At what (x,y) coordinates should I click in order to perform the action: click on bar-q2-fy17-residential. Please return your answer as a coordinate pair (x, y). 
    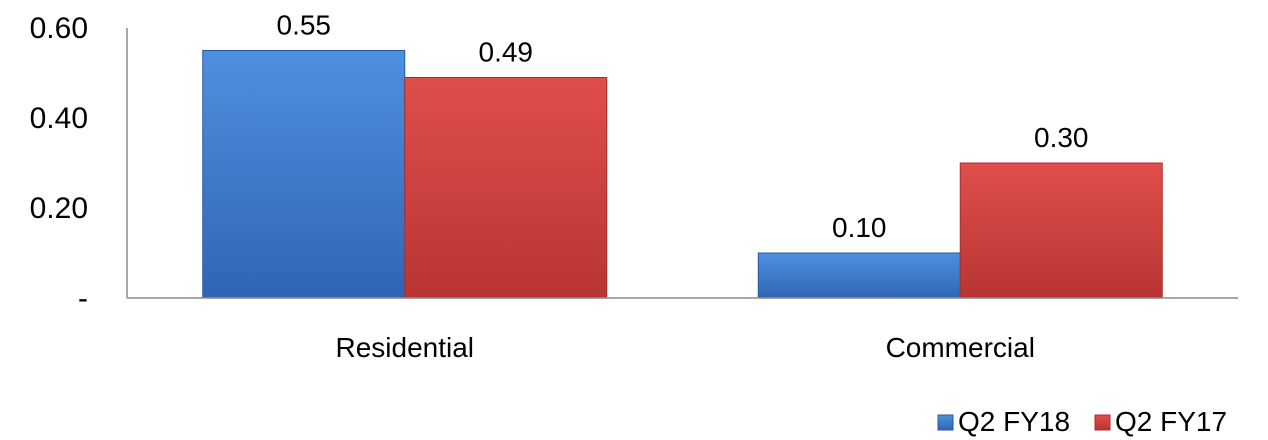
    Looking at the image, I should click on (506, 188).